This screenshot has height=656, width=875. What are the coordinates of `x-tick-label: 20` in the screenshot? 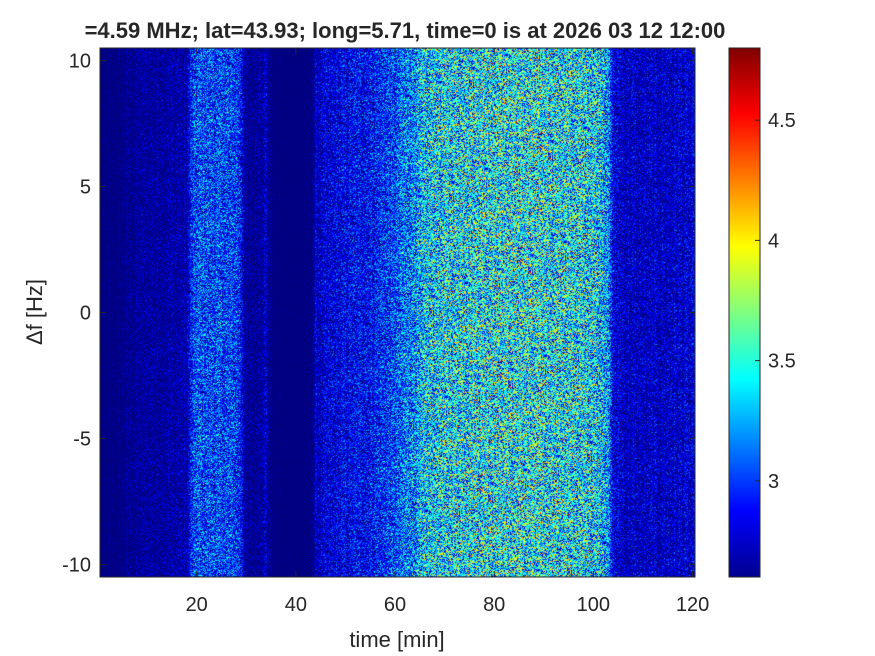 It's located at (197, 605).